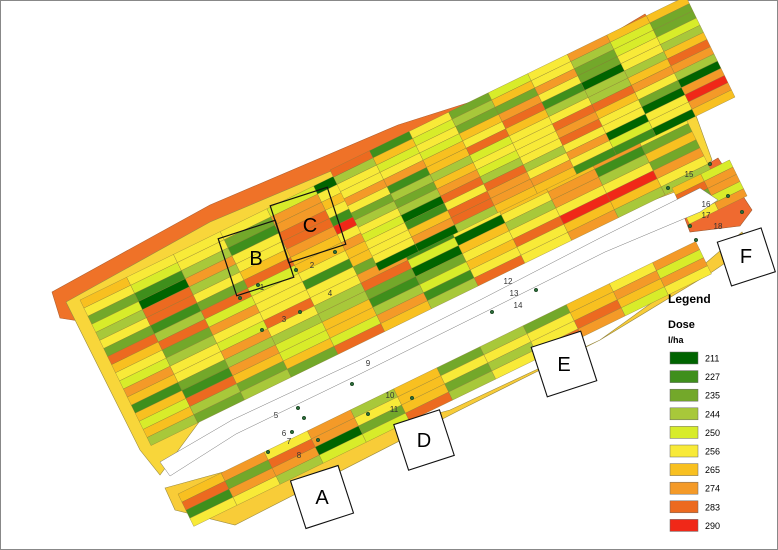 This screenshot has height=550, width=778. Describe the element at coordinates (712, 507) in the screenshot. I see `legend-value: 283` at that location.